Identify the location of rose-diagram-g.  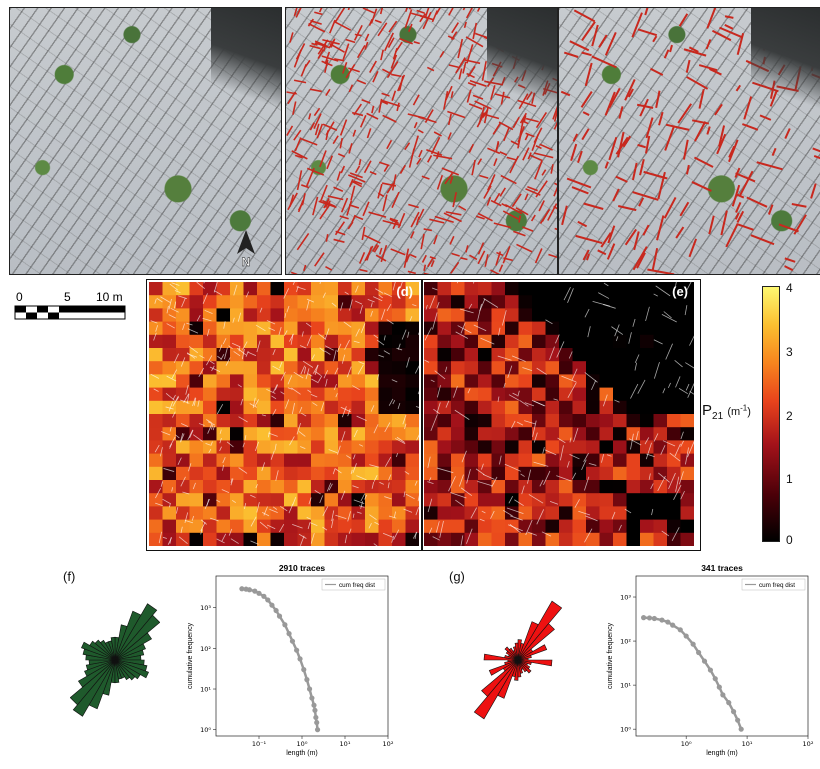
(518, 660).